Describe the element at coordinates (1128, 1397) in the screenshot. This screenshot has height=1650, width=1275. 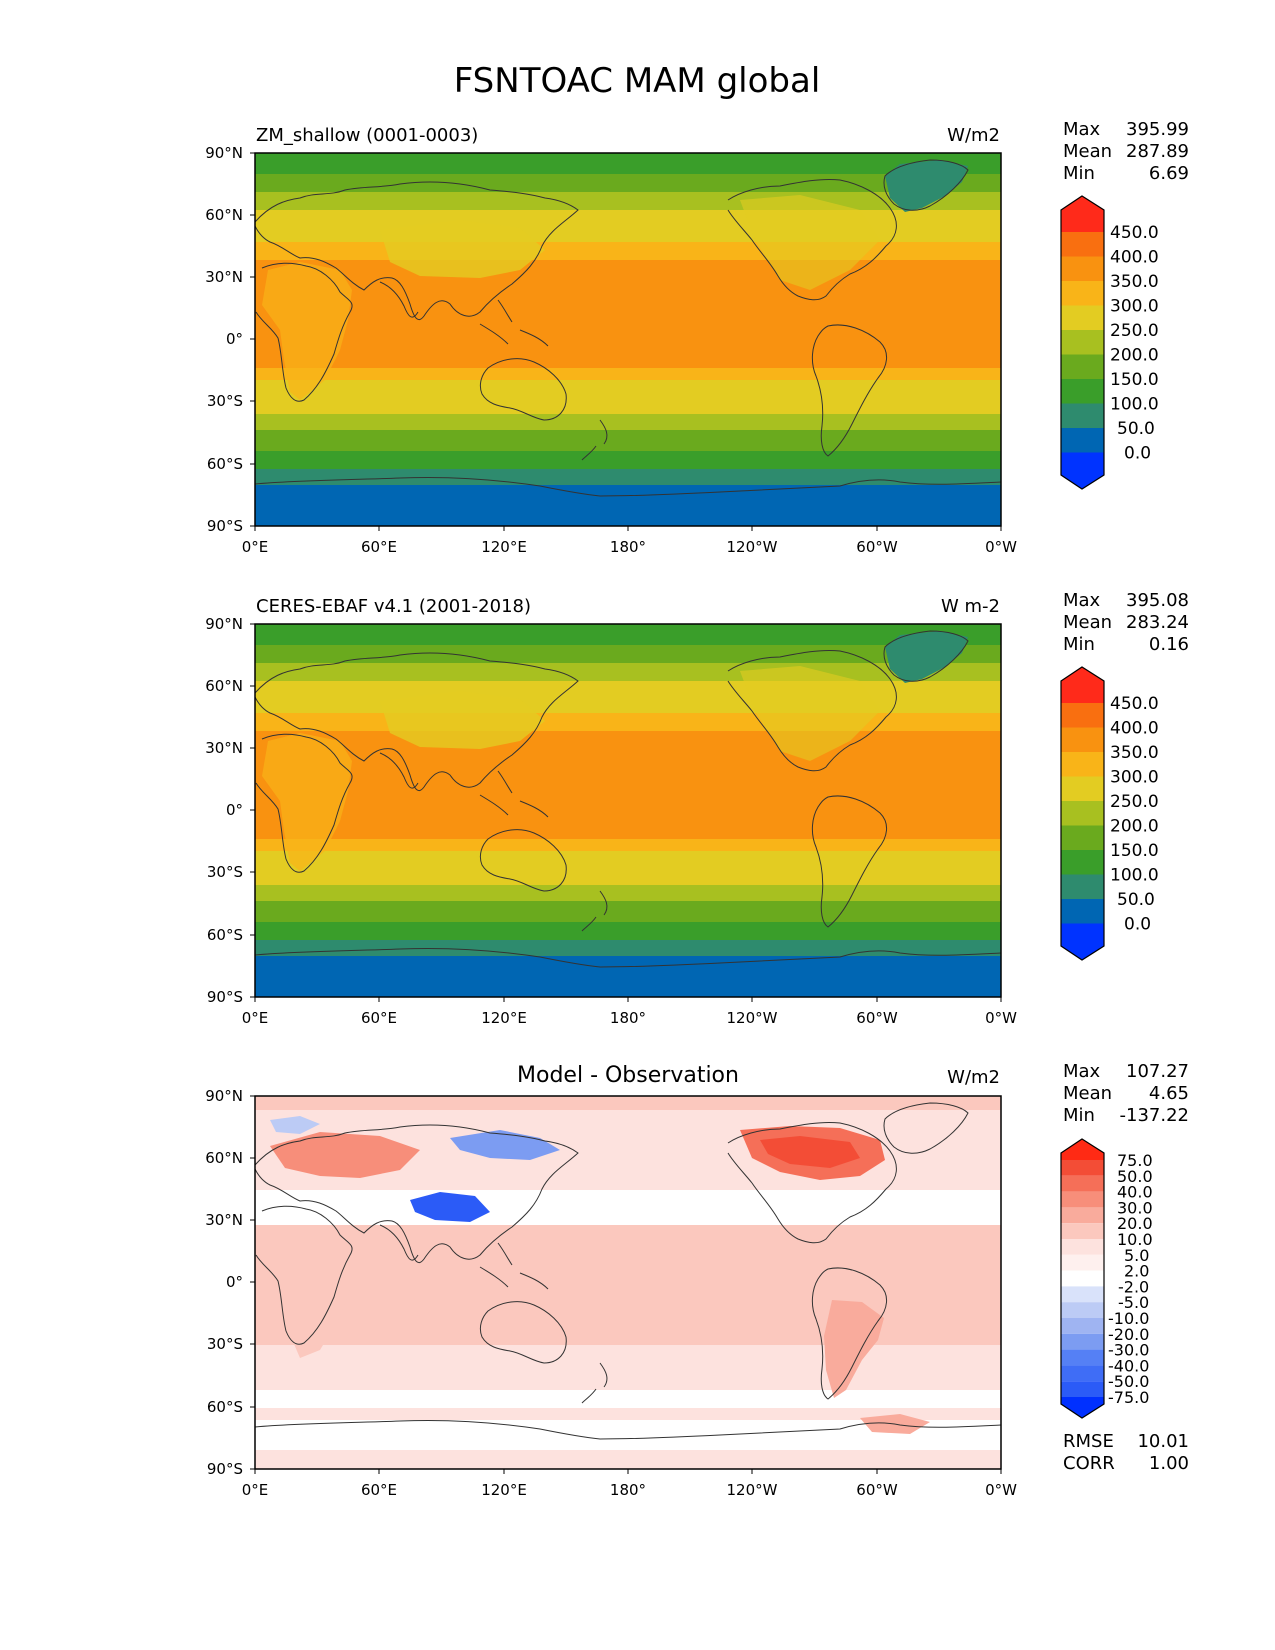
I see `colorbar-tick: -75.0` at that location.